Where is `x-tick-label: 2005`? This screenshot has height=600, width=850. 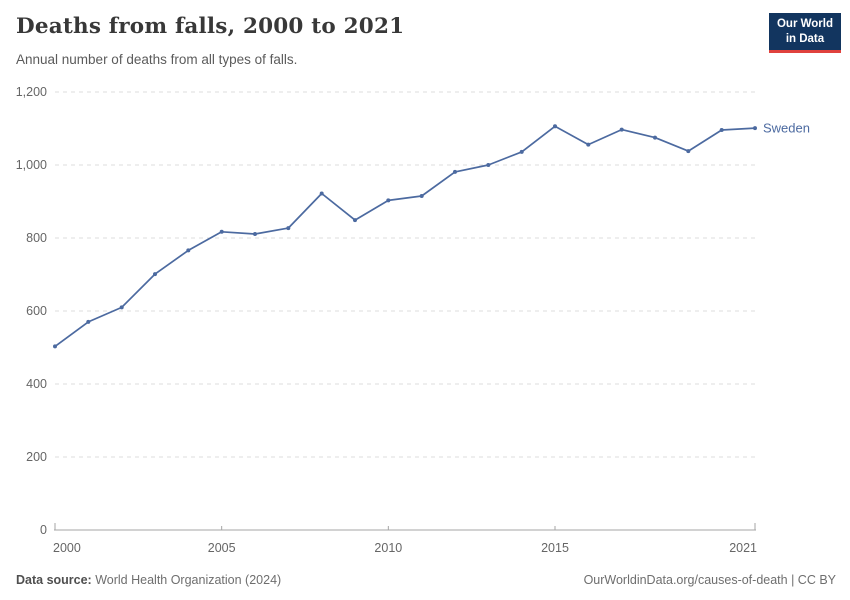 x-tick-label: 2005 is located at coordinates (222, 548).